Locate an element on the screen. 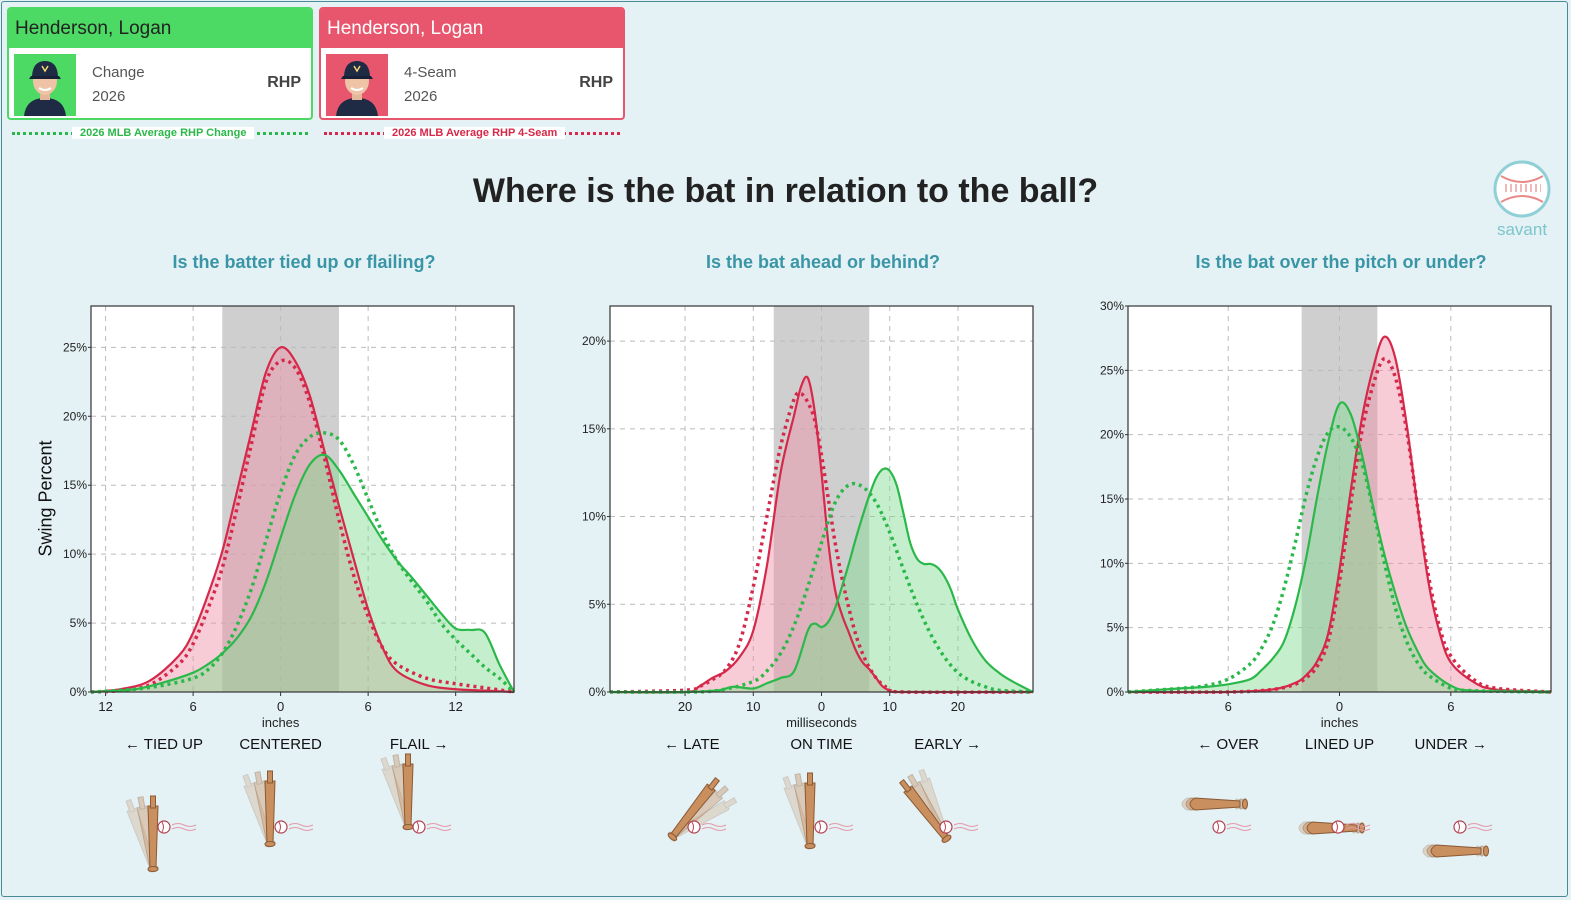 This screenshot has width=1571, height=900. legend-4-seam-average: 2026 MLB Average RHP 4-Seam is located at coordinates (472, 134).